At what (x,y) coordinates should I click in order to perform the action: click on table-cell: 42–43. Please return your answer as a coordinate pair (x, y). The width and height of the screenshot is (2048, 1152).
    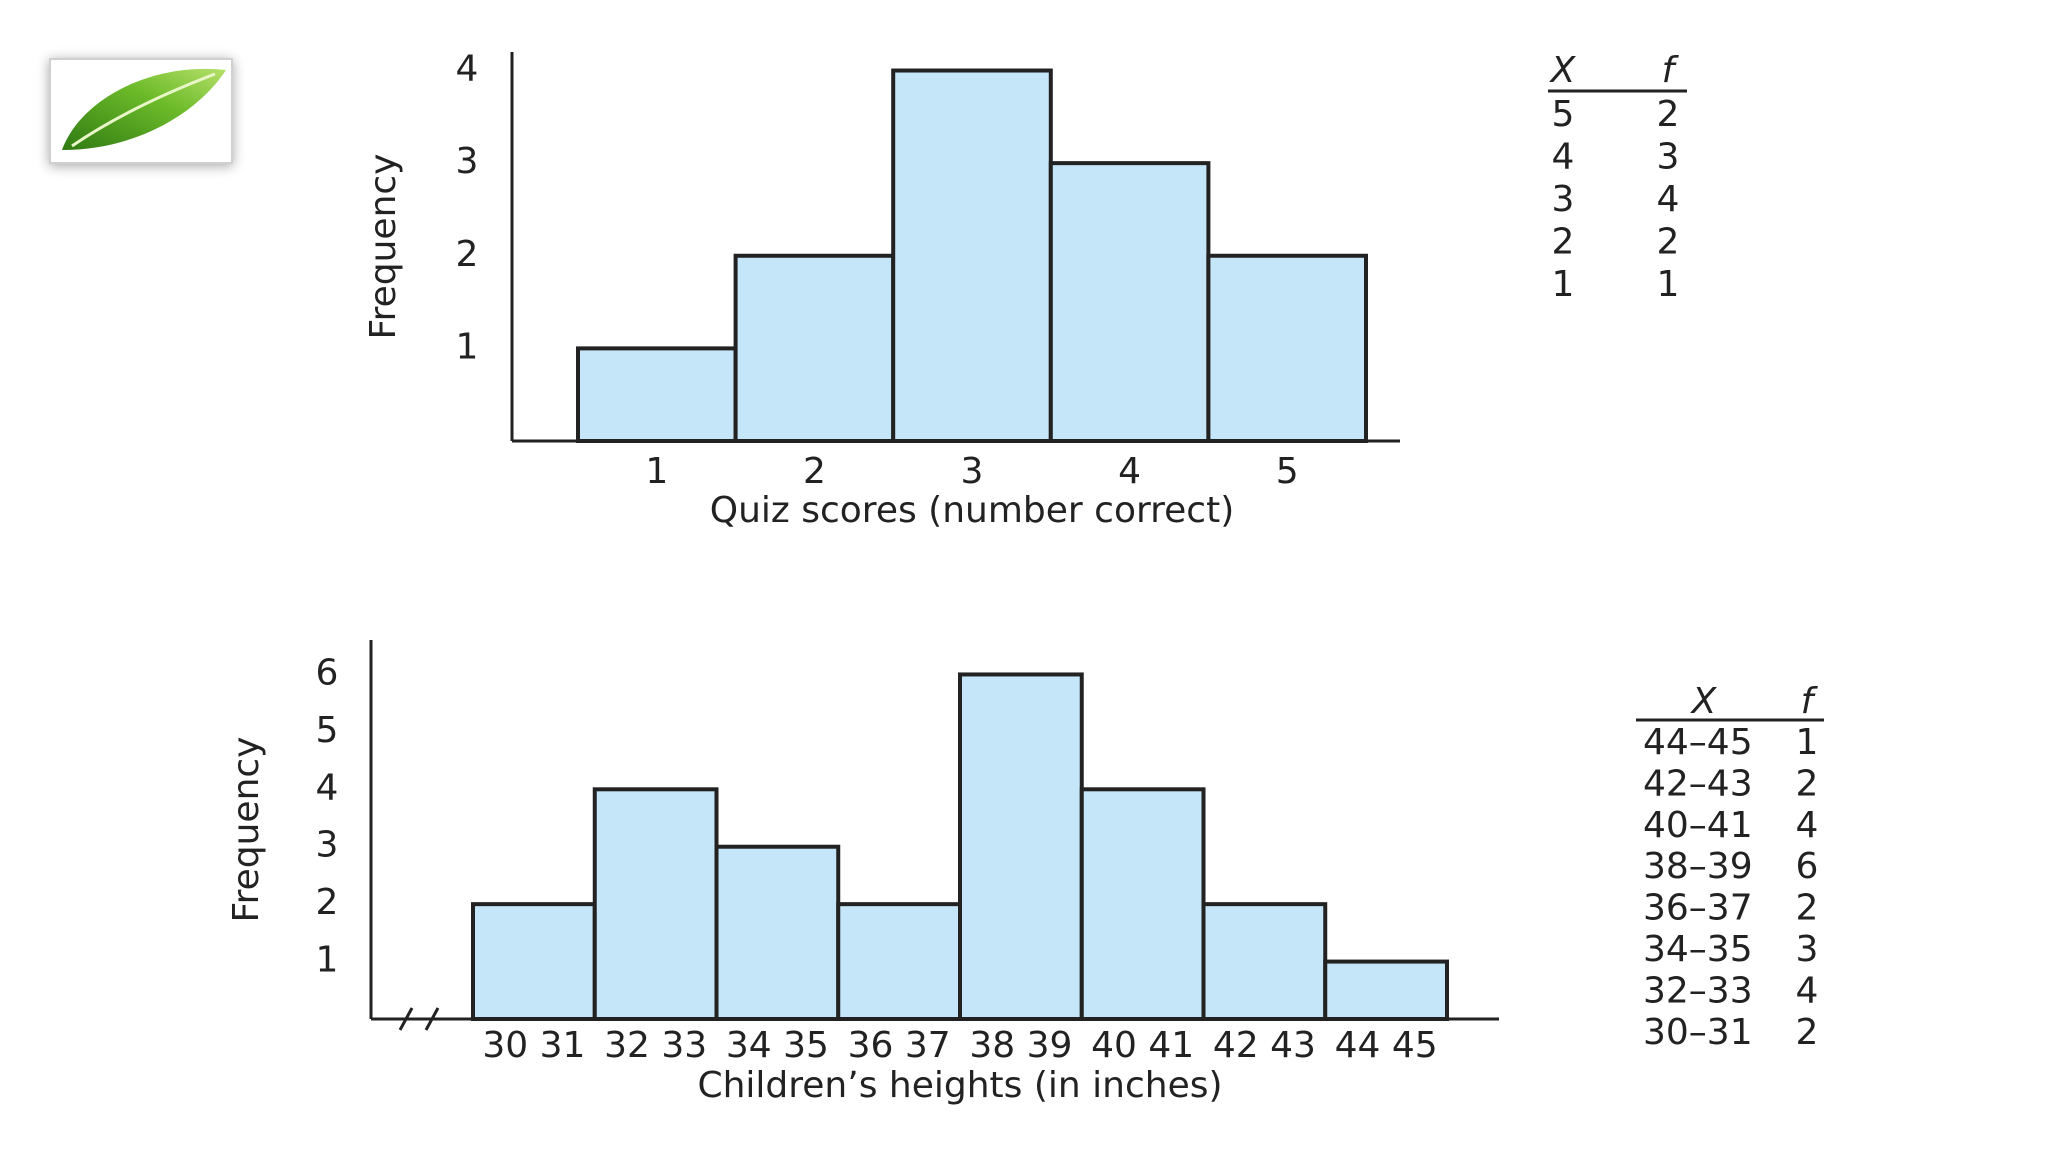
    Looking at the image, I should click on (1698, 783).